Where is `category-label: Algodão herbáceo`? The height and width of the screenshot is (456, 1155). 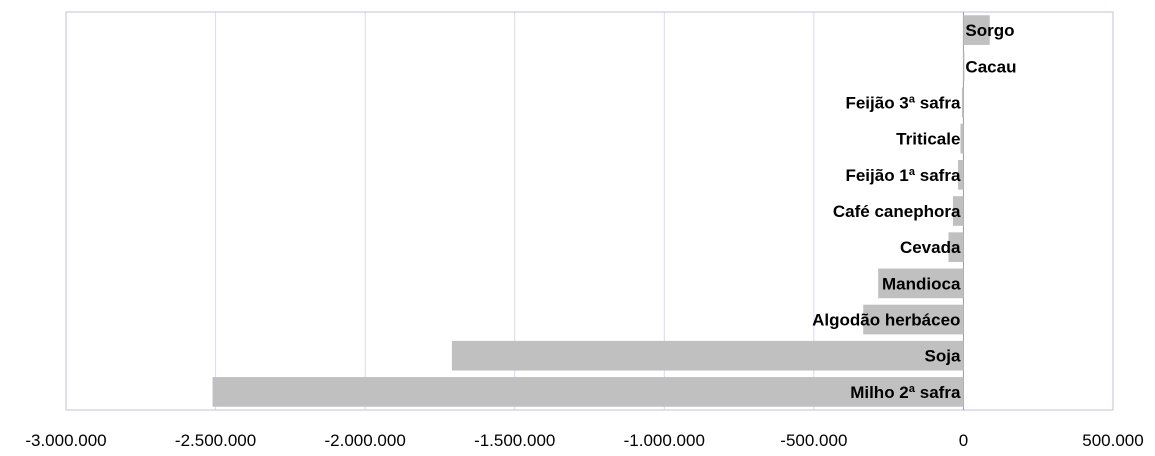
category-label: Algodão herbáceo is located at coordinates (886, 320).